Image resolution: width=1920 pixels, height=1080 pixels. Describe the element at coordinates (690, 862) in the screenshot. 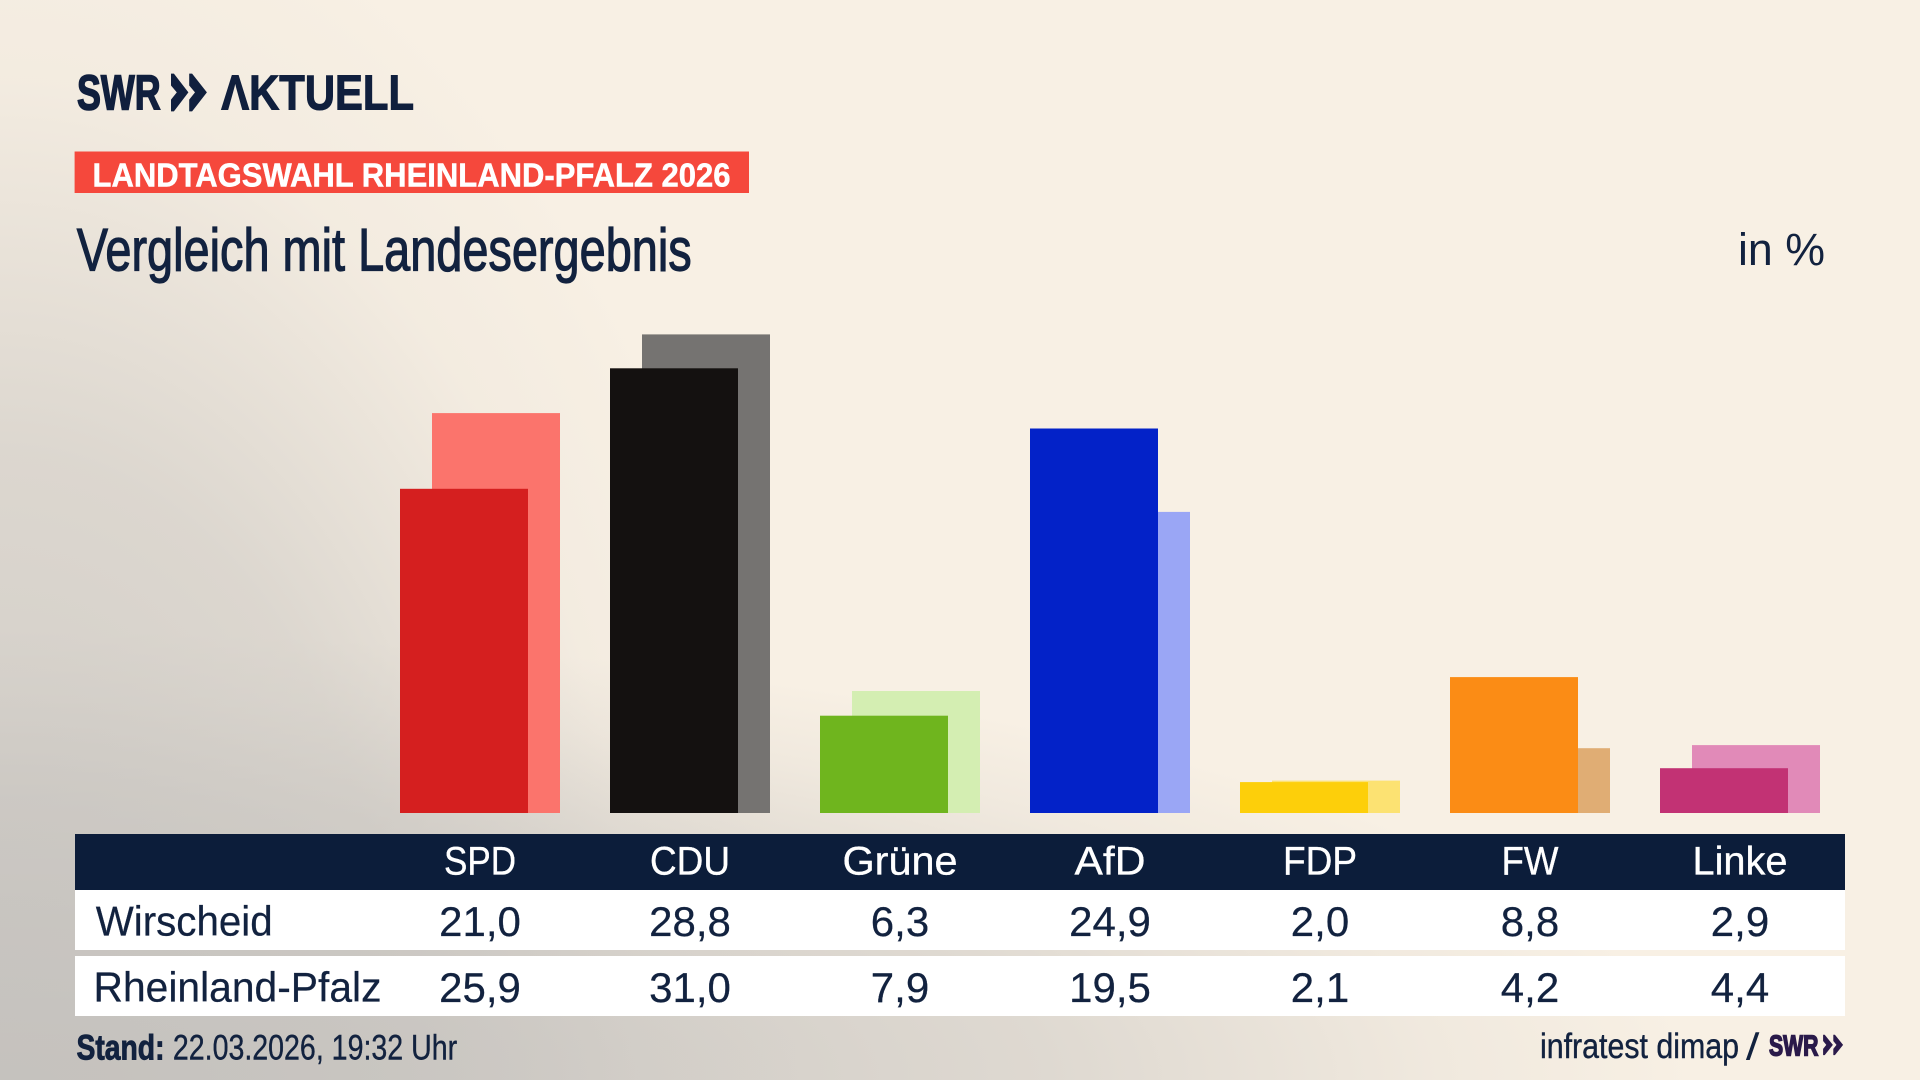

I see `svg-text: CDU` at that location.